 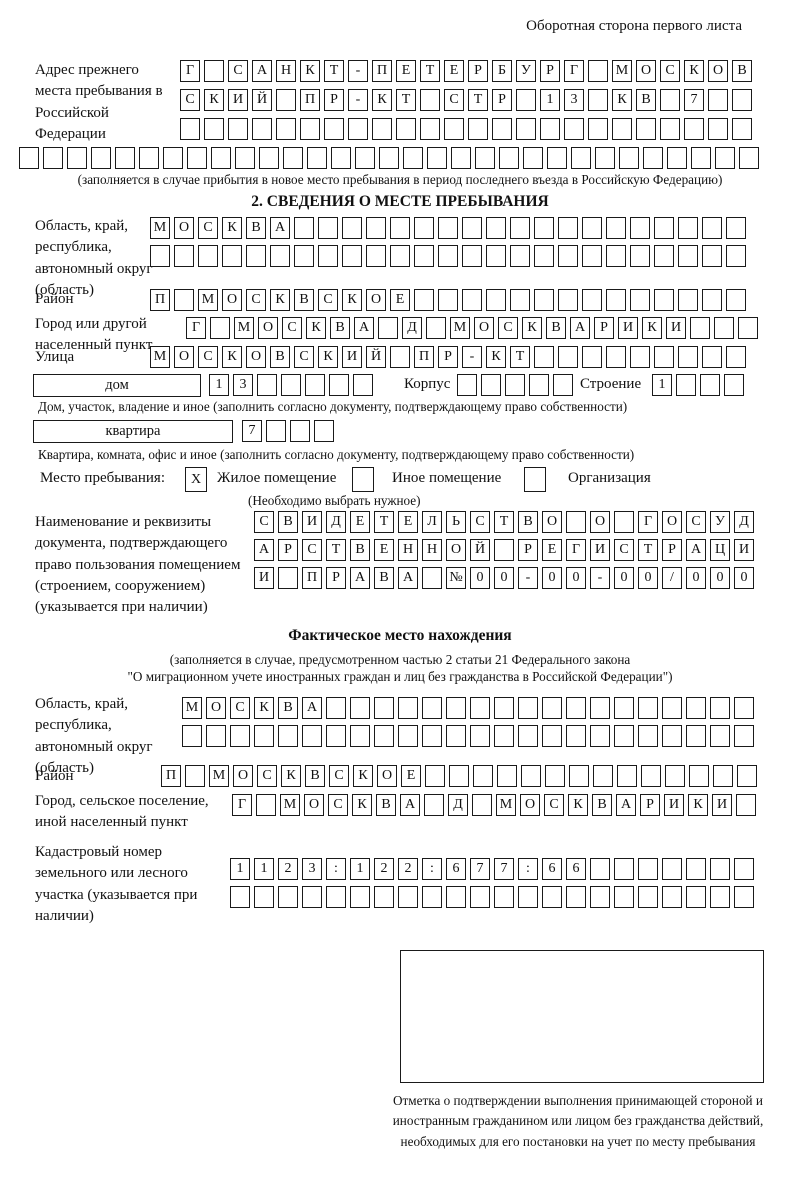 What do you see at coordinates (504, 869) in the screenshot?
I see `char-cell: 7` at bounding box center [504, 869].